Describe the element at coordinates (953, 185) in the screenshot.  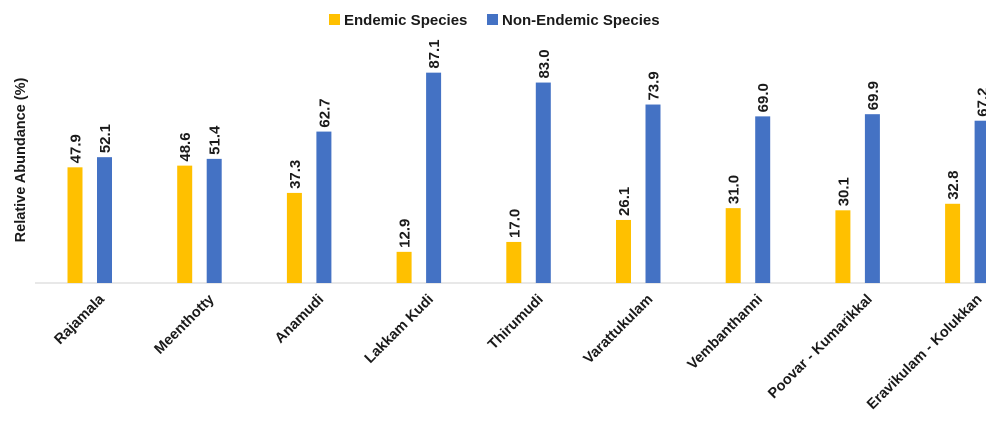
I see `value-label-endemic: 32.8` at that location.